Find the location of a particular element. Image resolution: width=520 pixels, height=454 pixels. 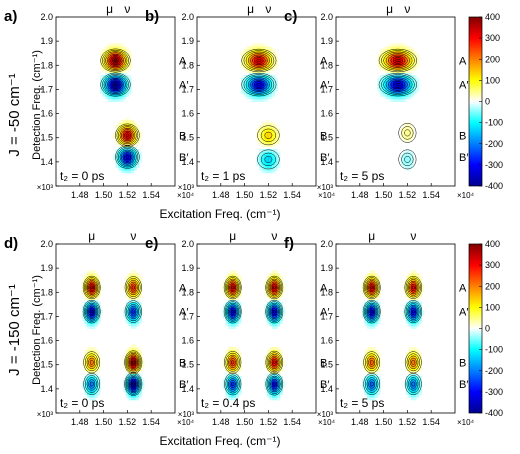

y-tick-label: 1.8 is located at coordinates (46, 292).